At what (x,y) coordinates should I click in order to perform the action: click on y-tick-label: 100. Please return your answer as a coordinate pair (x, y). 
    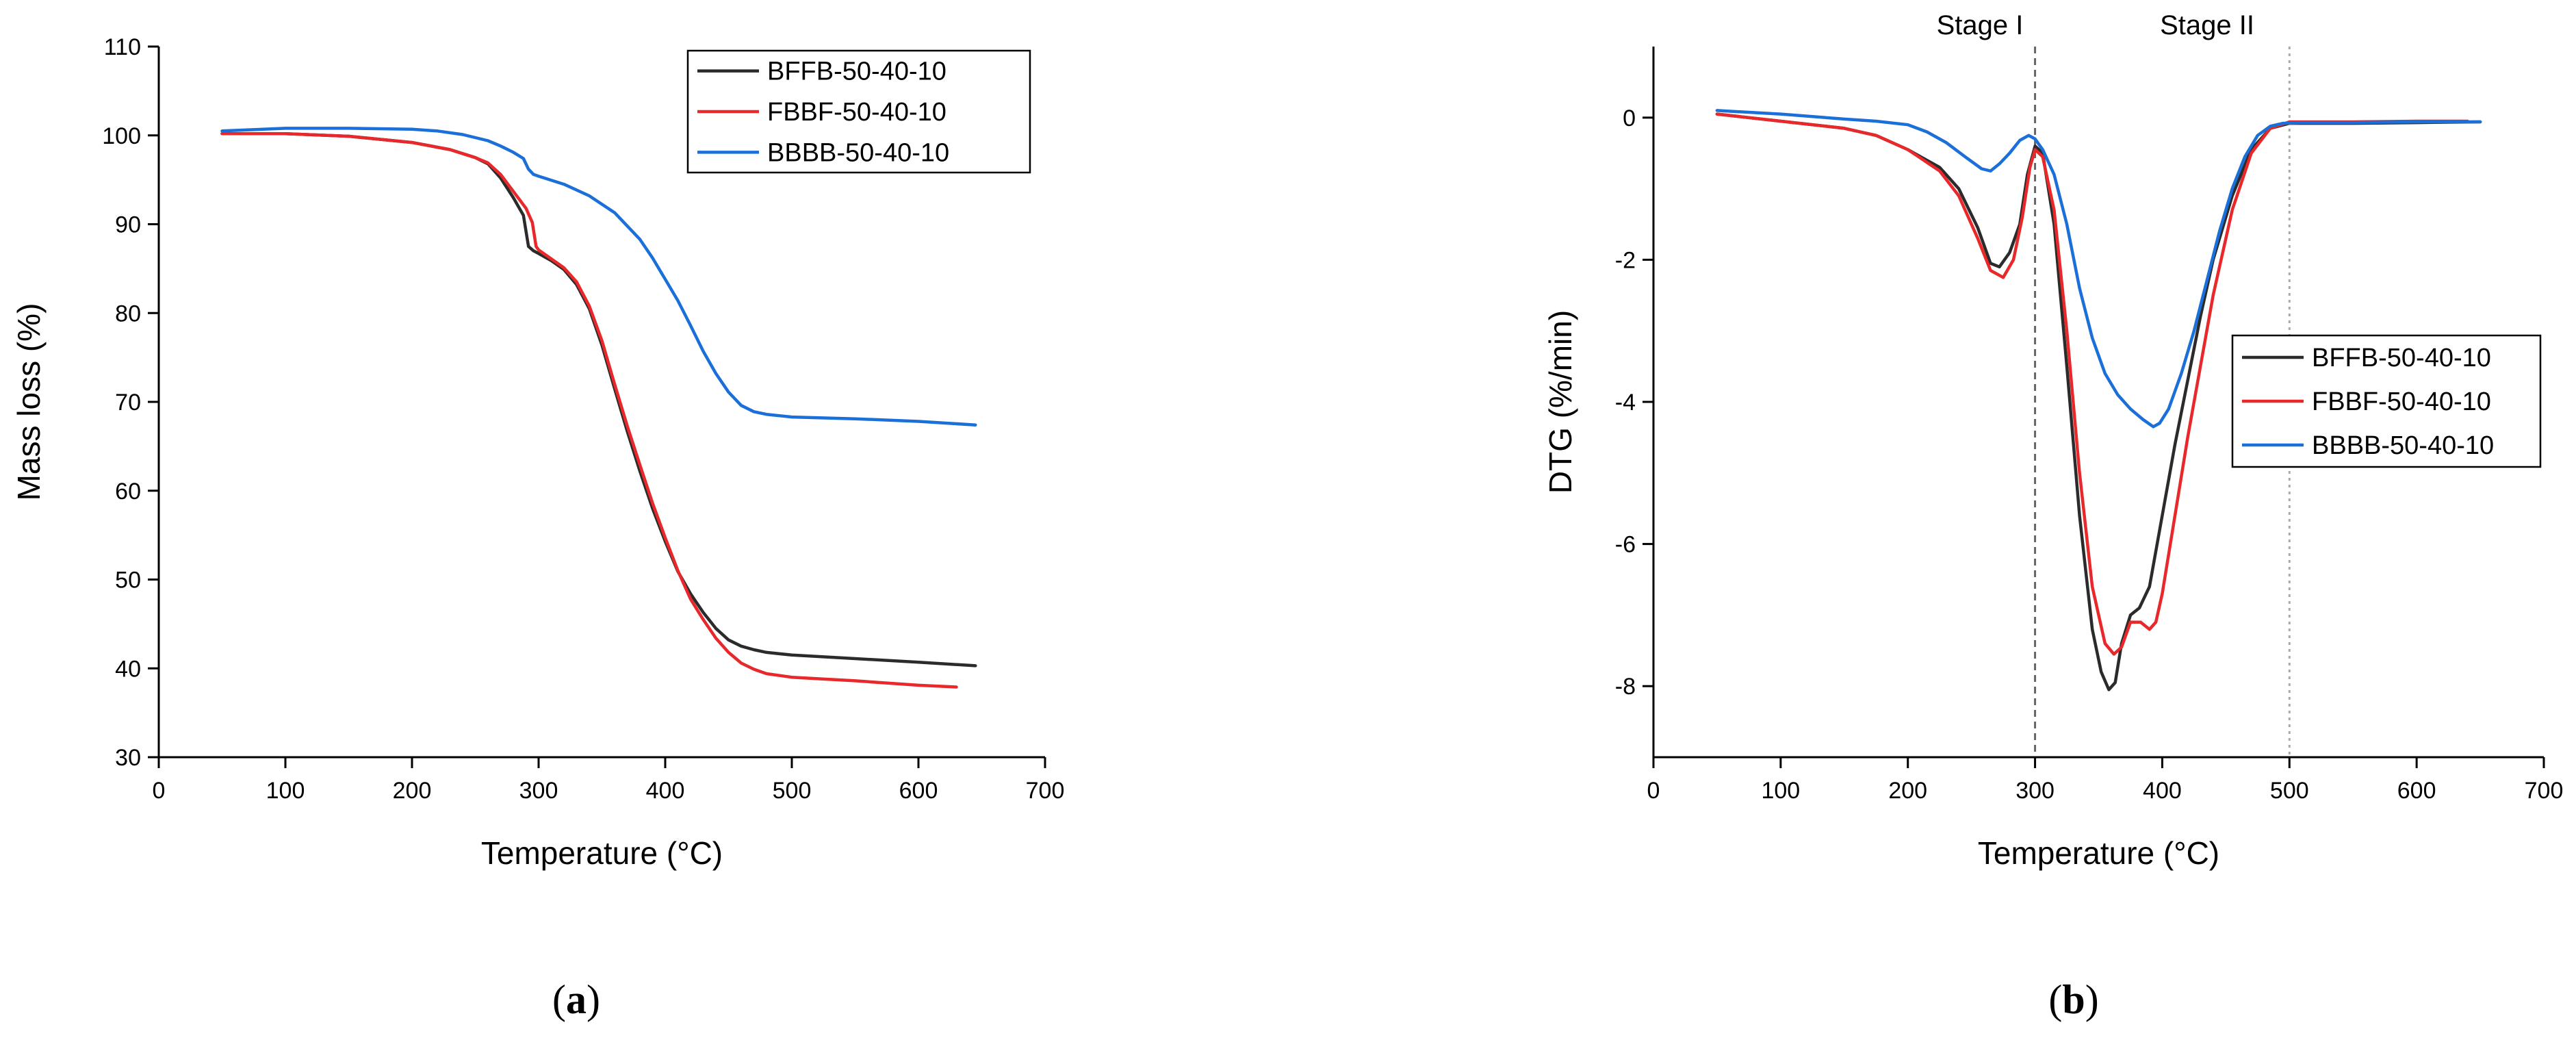
    Looking at the image, I should click on (122, 136).